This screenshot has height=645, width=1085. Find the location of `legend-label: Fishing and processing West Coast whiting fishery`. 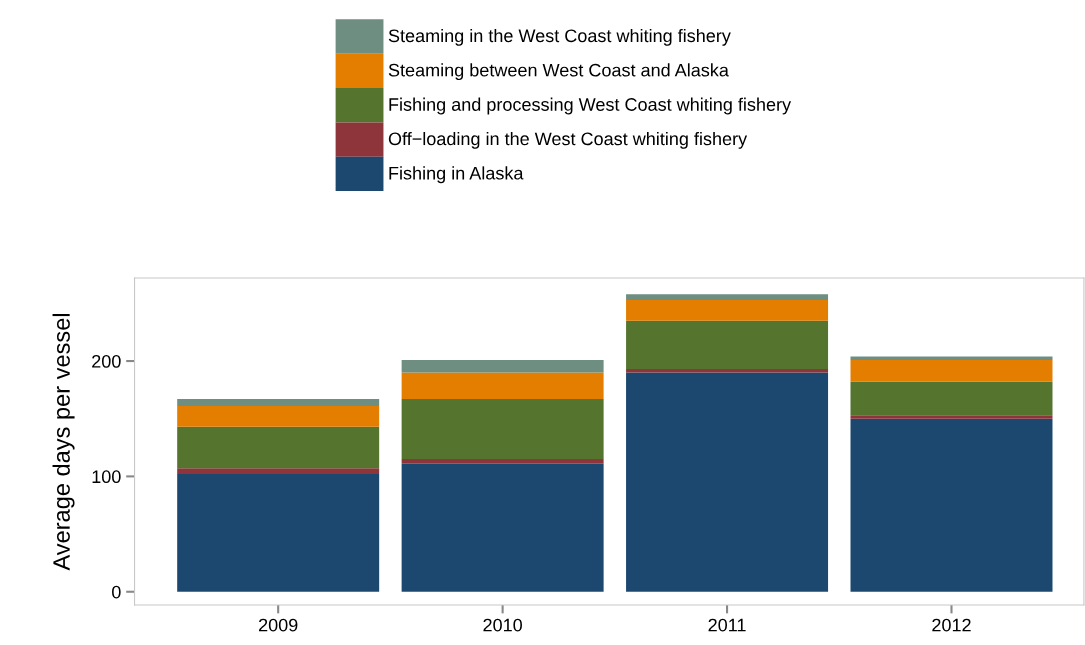

legend-label: Fishing and processing West Coast whiting fishery is located at coordinates (590, 106).